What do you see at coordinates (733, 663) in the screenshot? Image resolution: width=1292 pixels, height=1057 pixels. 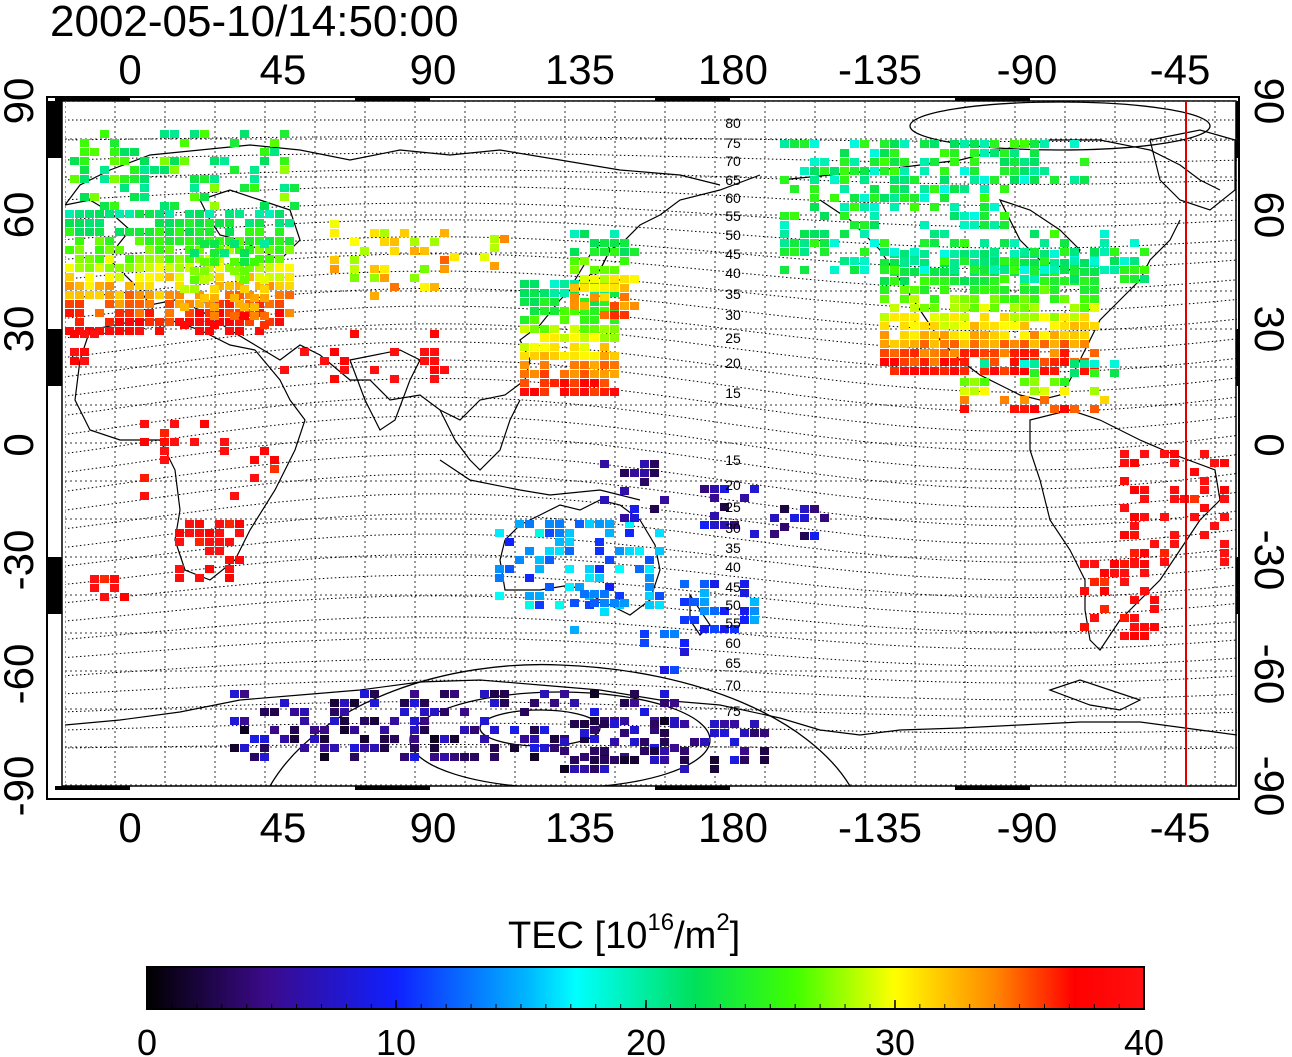 I see `contour-label: 65` at bounding box center [733, 663].